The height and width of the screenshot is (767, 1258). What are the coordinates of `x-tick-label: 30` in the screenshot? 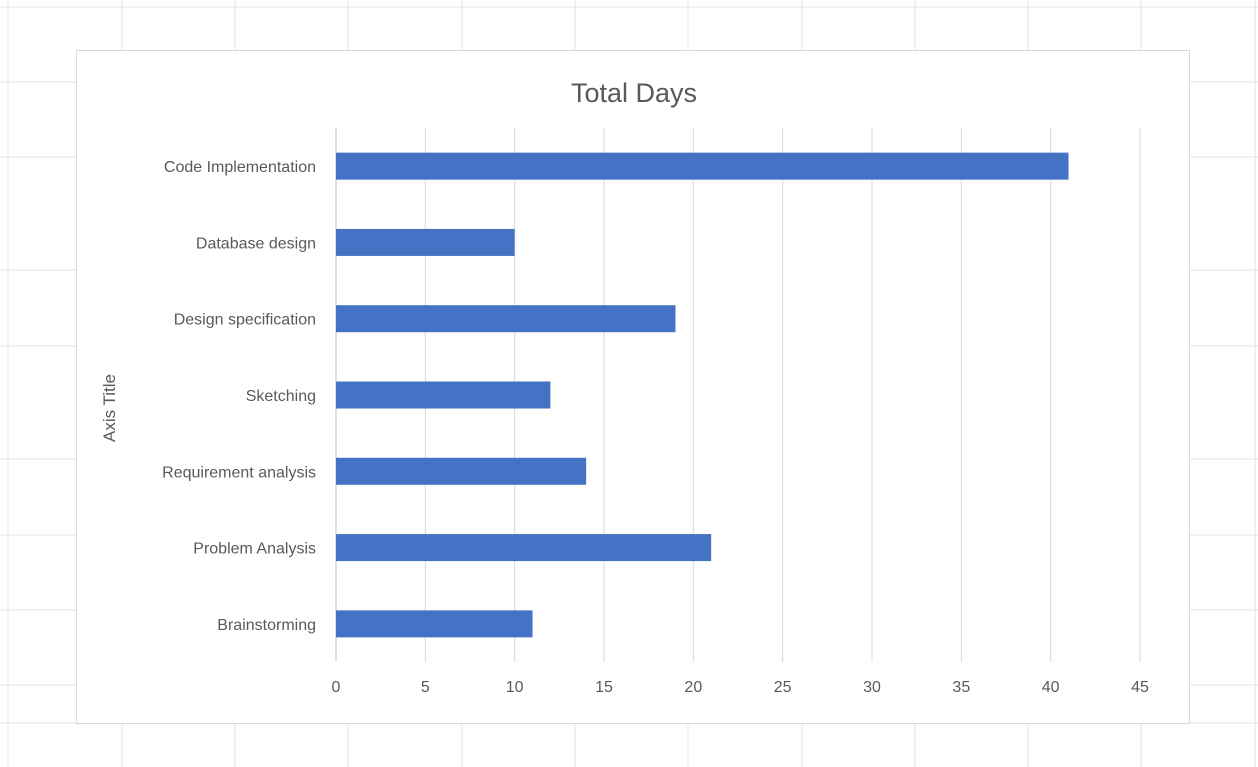 It's located at (872, 687).